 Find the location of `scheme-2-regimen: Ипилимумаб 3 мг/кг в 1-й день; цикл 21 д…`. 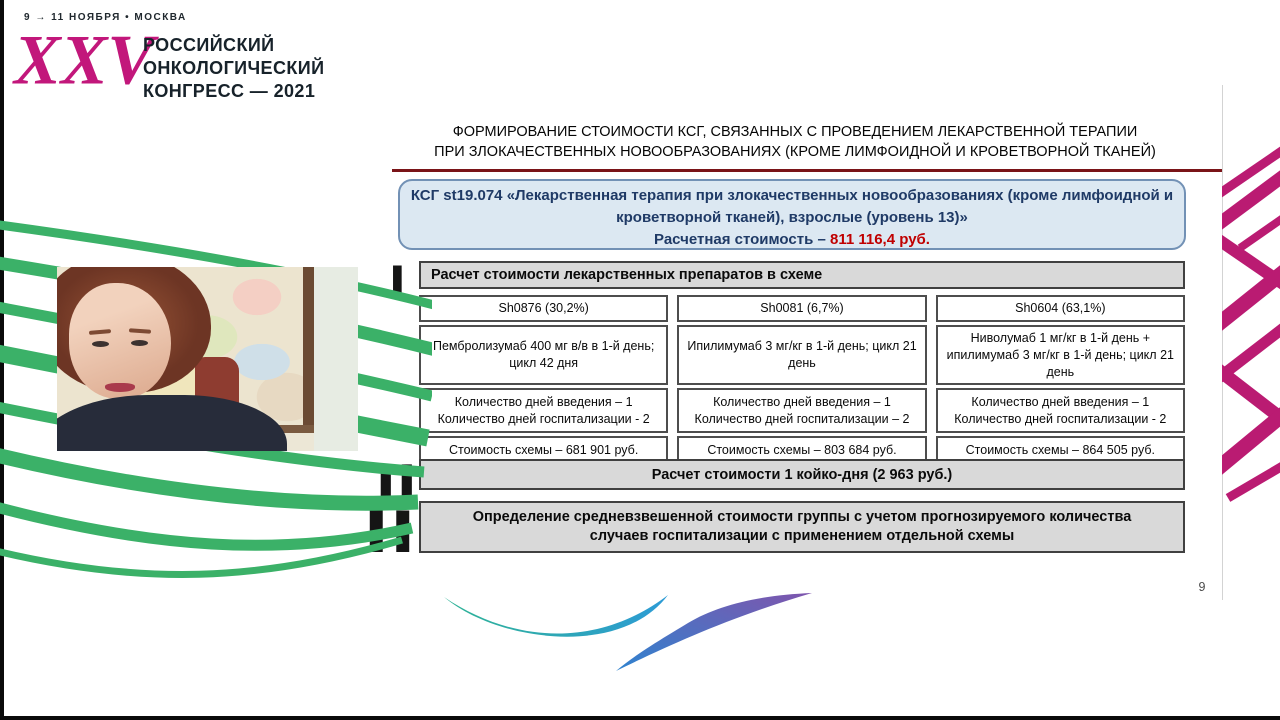

scheme-2-regimen: Ипилимумаб 3 мг/кг в 1-й день; цикл 21 д… is located at coordinates (802, 355).